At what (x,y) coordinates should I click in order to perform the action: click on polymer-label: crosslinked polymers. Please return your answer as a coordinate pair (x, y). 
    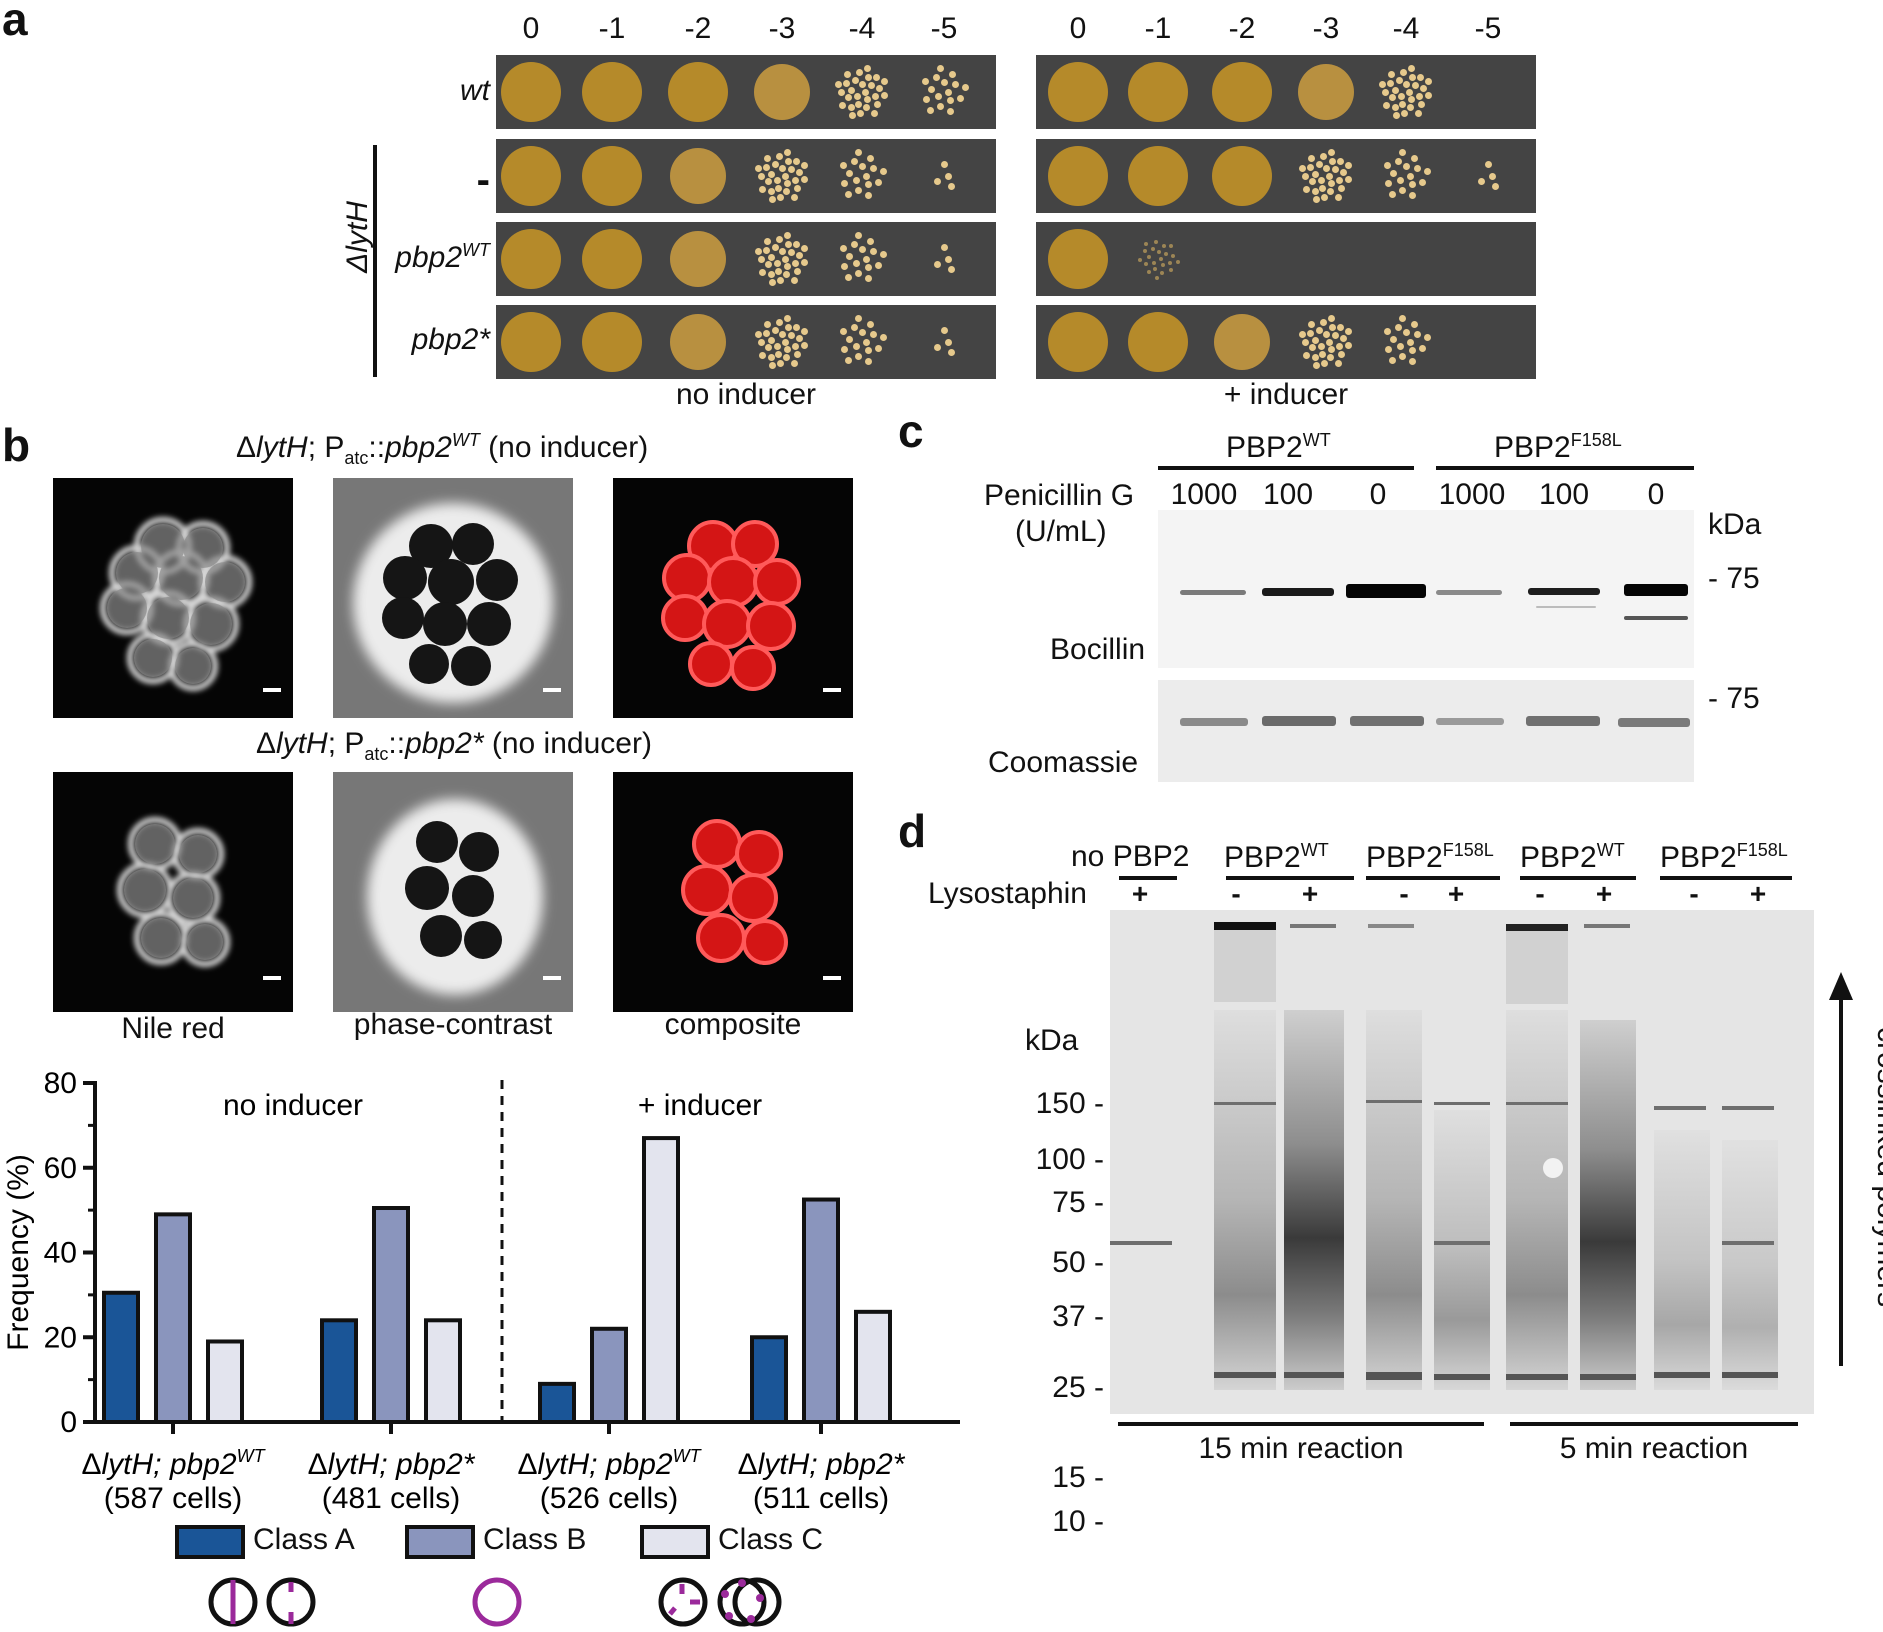
    Looking at the image, I should click on (1877, 1167).